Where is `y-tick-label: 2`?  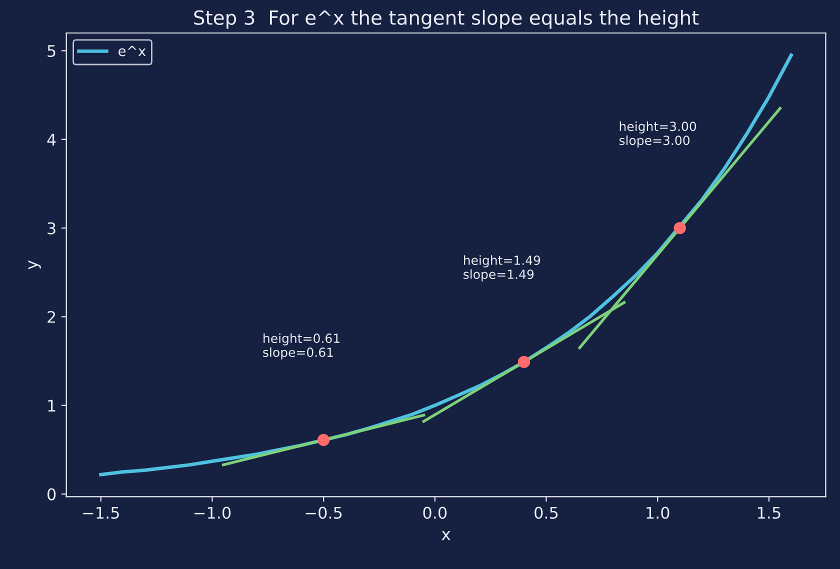 y-tick-label: 2 is located at coordinates (52, 316).